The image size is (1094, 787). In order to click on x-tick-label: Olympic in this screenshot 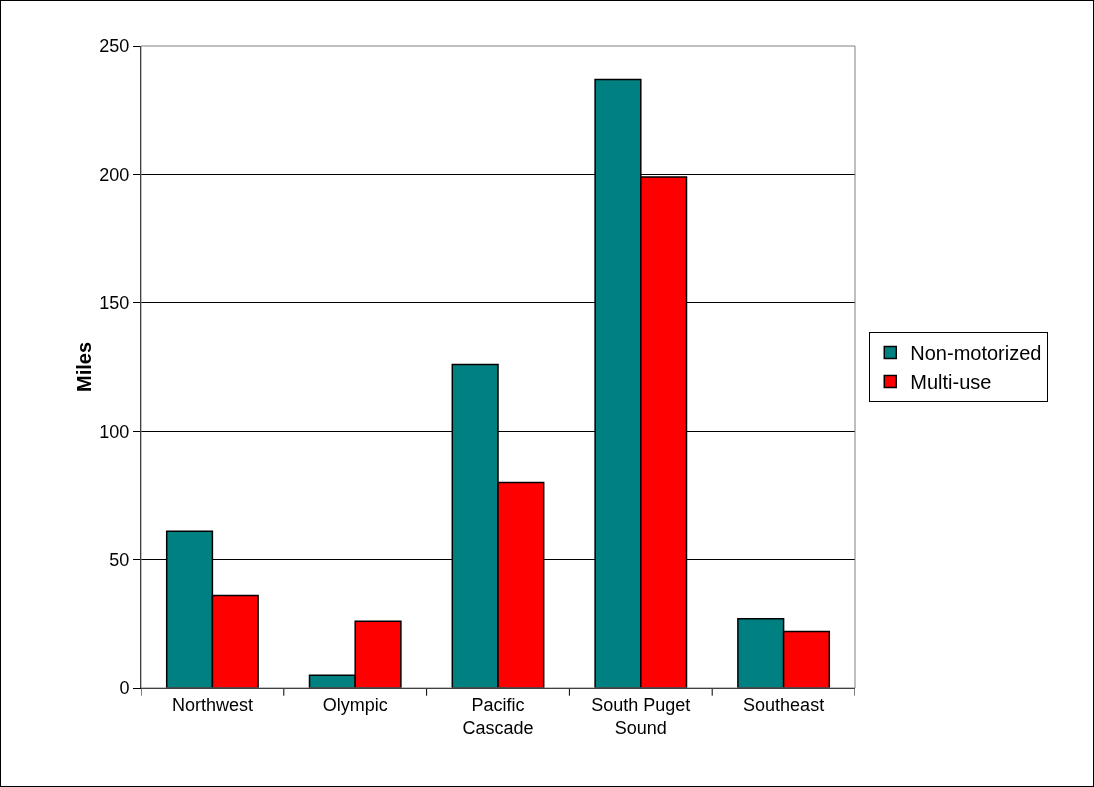, I will do `click(355, 704)`.